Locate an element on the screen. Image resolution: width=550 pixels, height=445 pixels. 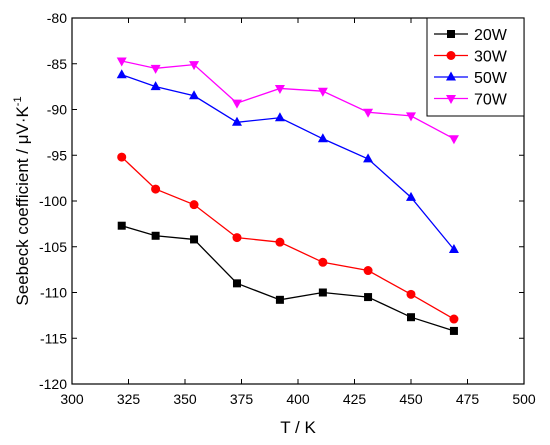
legend-items: 20W 30W 50W 70W is located at coordinates (471, 68).